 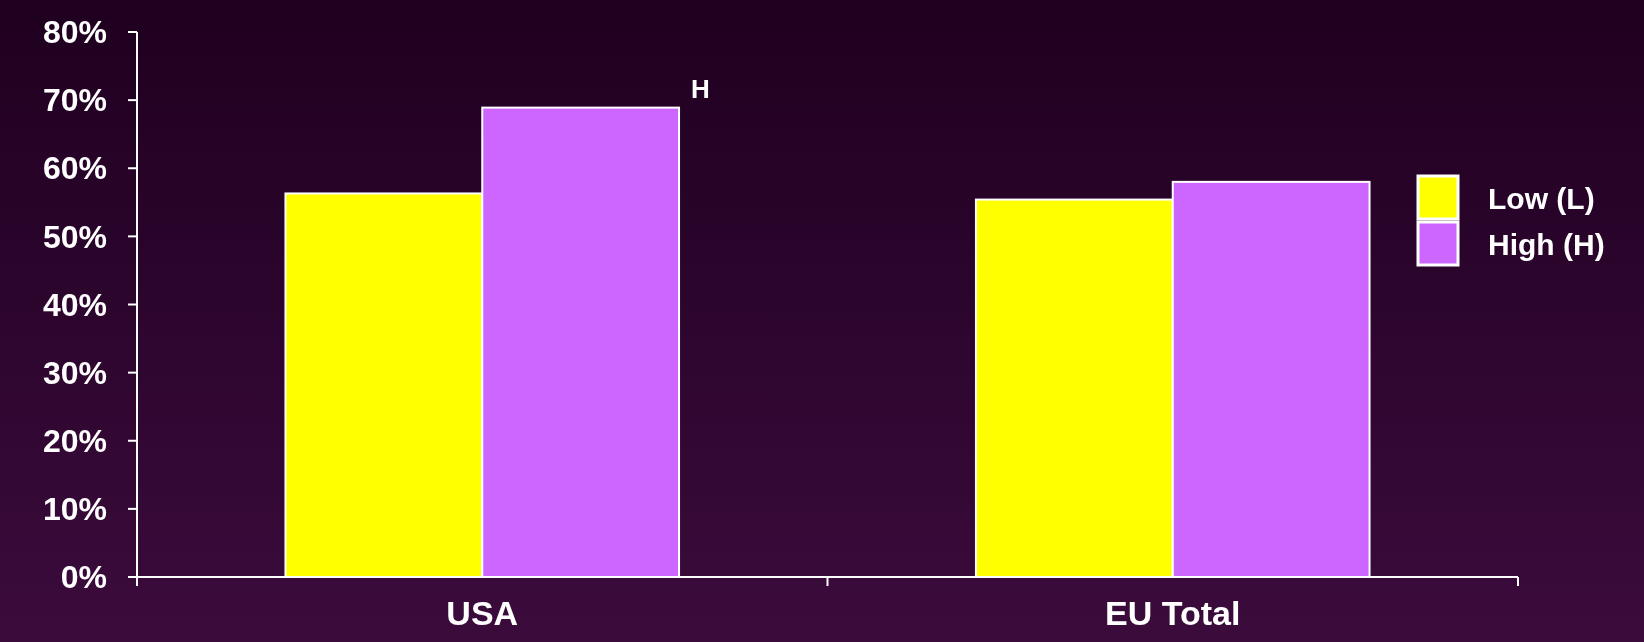 What do you see at coordinates (1173, 613) in the screenshot?
I see `x-tick-label: EU Total` at bounding box center [1173, 613].